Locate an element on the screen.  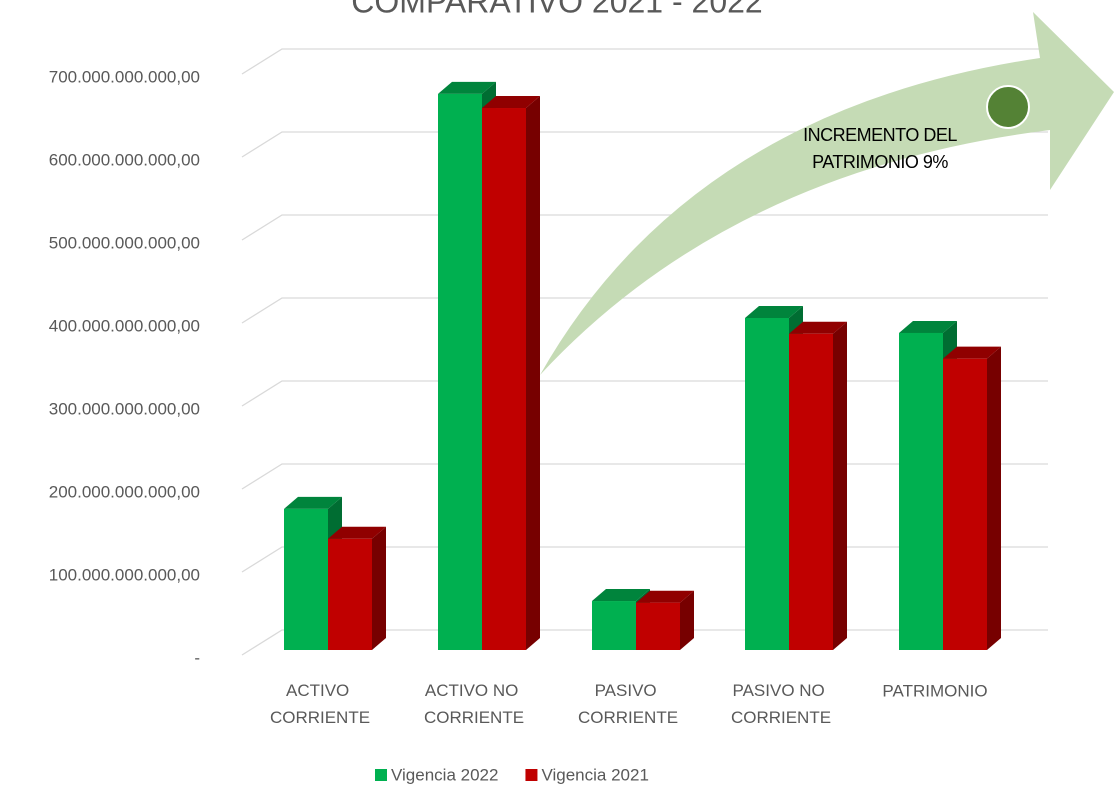
x-tick-label: ACTIVO CORRIENTE is located at coordinates (320, 704).